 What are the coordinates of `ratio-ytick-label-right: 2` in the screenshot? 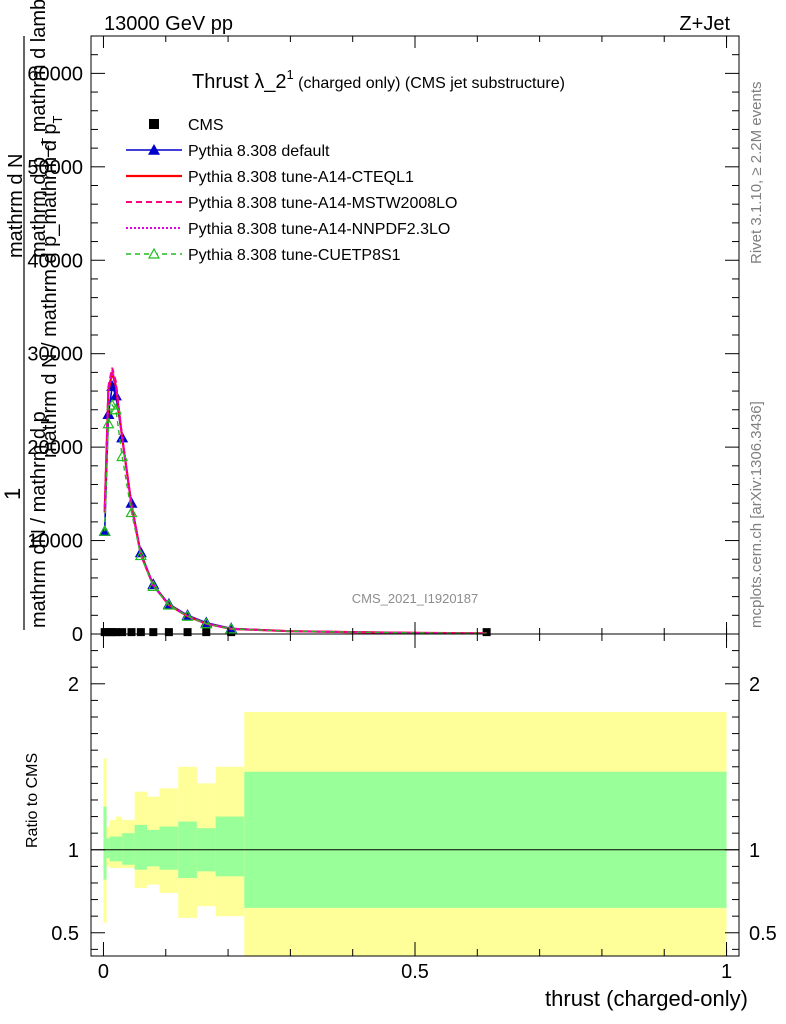 It's located at (754, 685).